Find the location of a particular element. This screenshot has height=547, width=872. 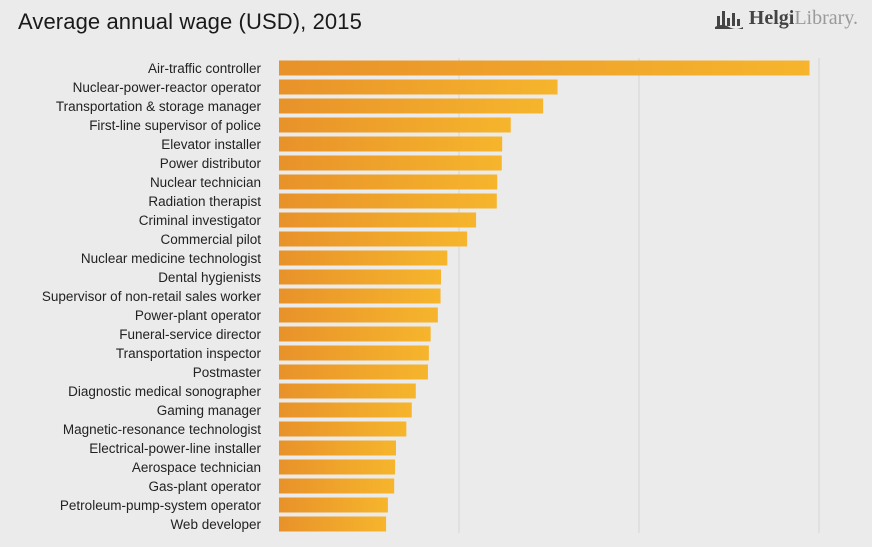

category-label: Petroleum-pump-system operator is located at coordinates (161, 505).